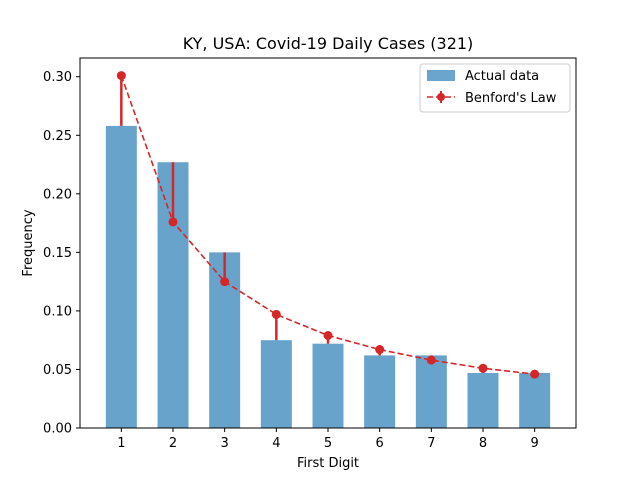 Image resolution: width=640 pixels, height=480 pixels. I want to click on y-tick-label: 0.10, so click(57, 311).